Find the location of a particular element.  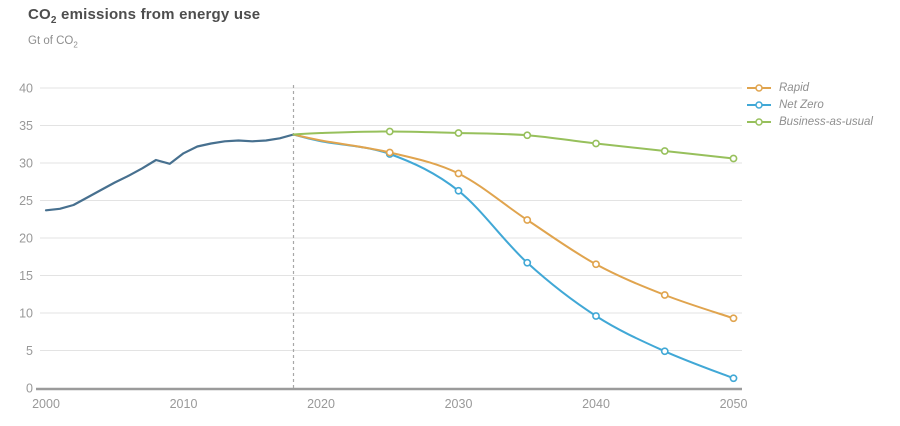

legend: Rapid Net Zero Business-as-usual is located at coordinates (809, 104).